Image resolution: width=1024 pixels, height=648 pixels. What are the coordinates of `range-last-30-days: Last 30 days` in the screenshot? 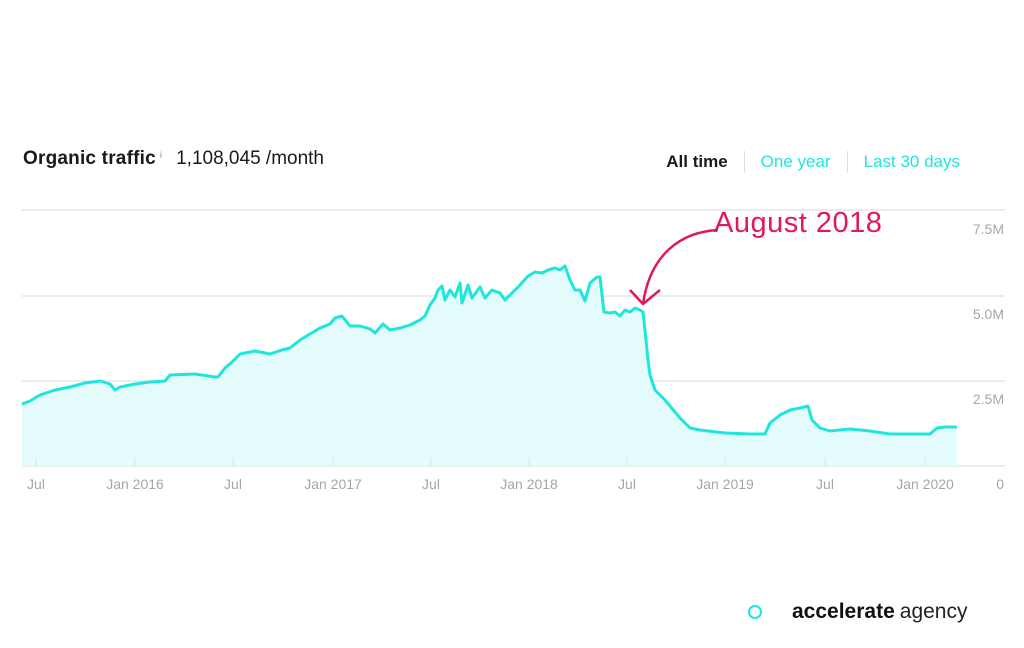 It's located at (911, 161).